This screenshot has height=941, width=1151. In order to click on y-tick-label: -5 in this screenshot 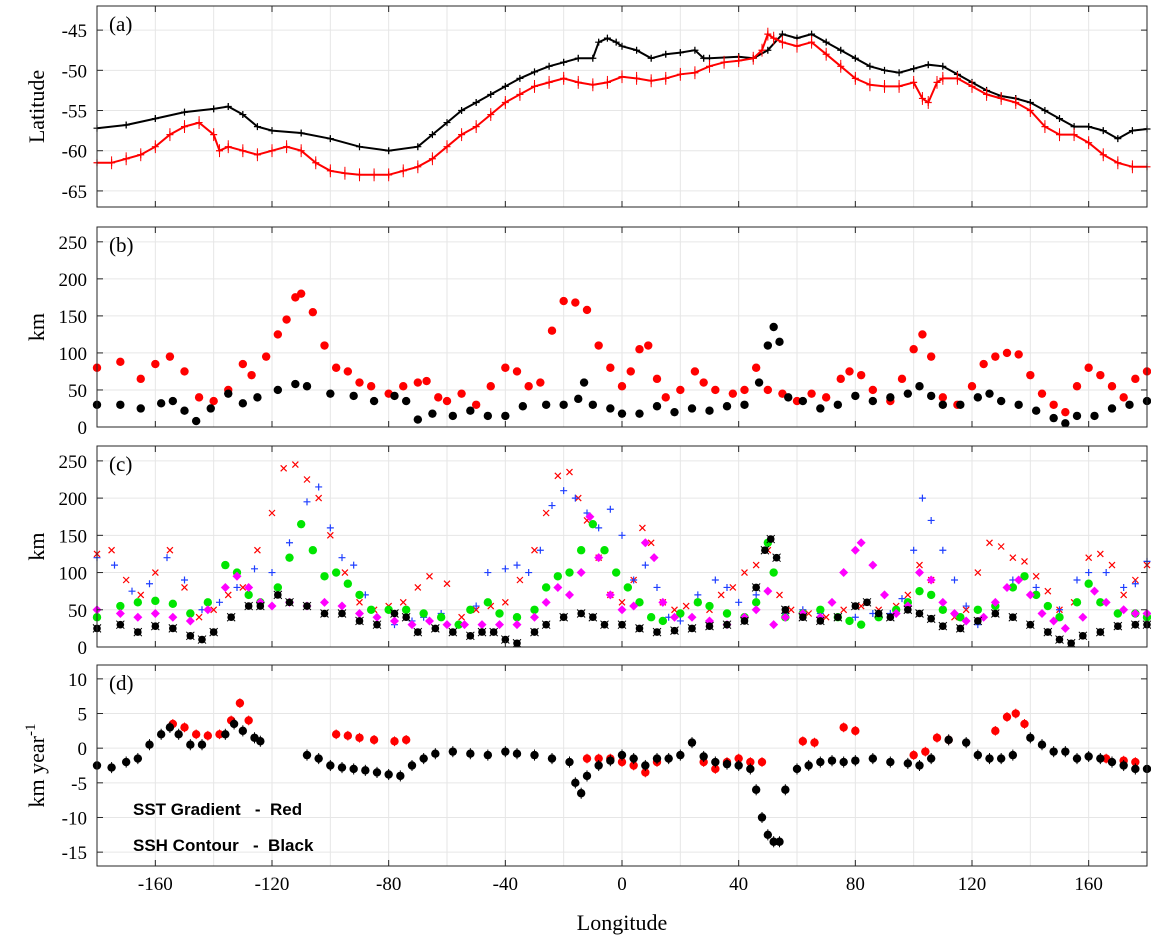, I will do `click(79, 784)`.